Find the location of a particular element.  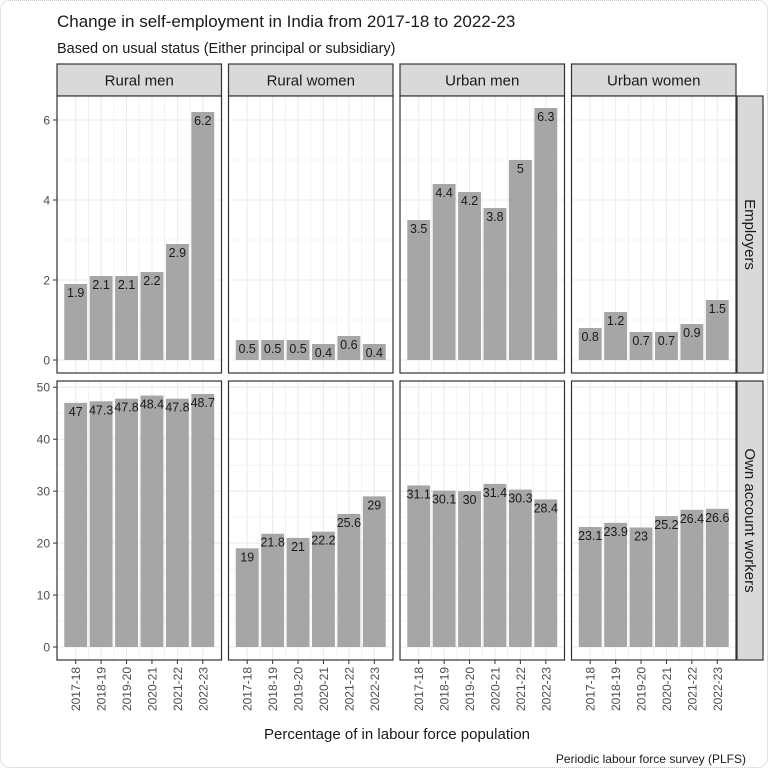

panel-urban-women-employers: 0.8 1.2 0.7 0.7 0.9 1.5 is located at coordinates (653, 234).